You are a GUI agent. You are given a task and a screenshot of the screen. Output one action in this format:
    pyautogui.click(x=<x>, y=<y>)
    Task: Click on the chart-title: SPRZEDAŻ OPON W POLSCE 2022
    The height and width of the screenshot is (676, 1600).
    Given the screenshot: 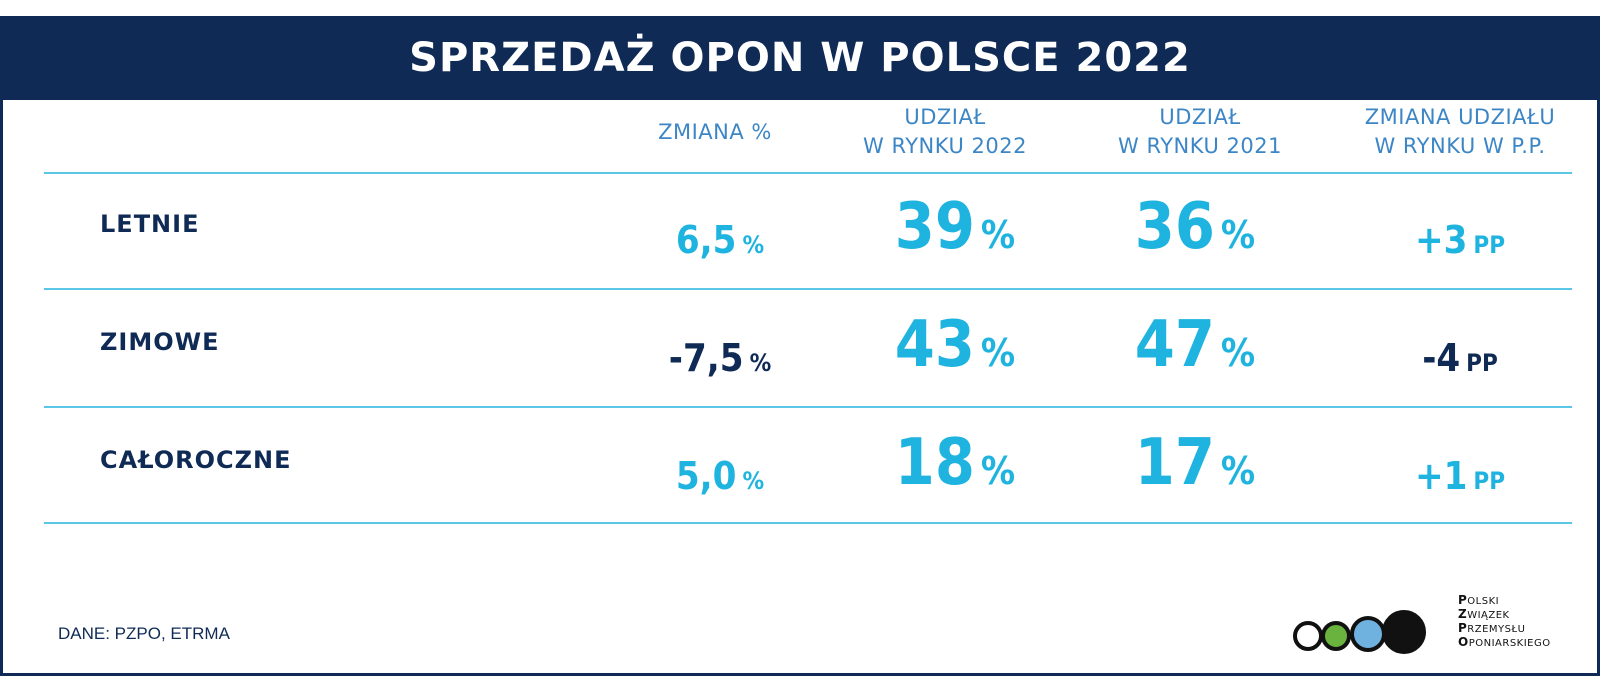 What is the action you would take?
    pyautogui.click(x=800, y=58)
    